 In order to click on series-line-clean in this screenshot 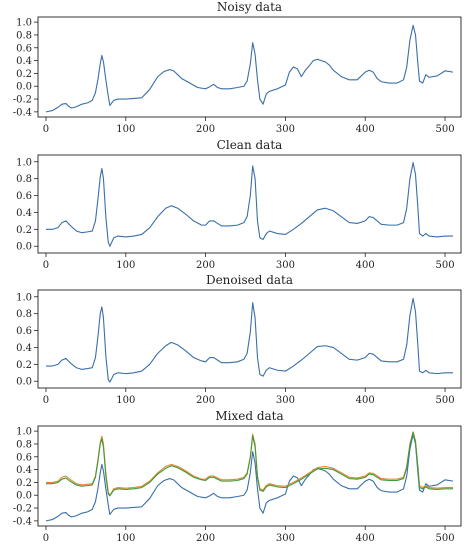, I will do `click(249, 204)`.